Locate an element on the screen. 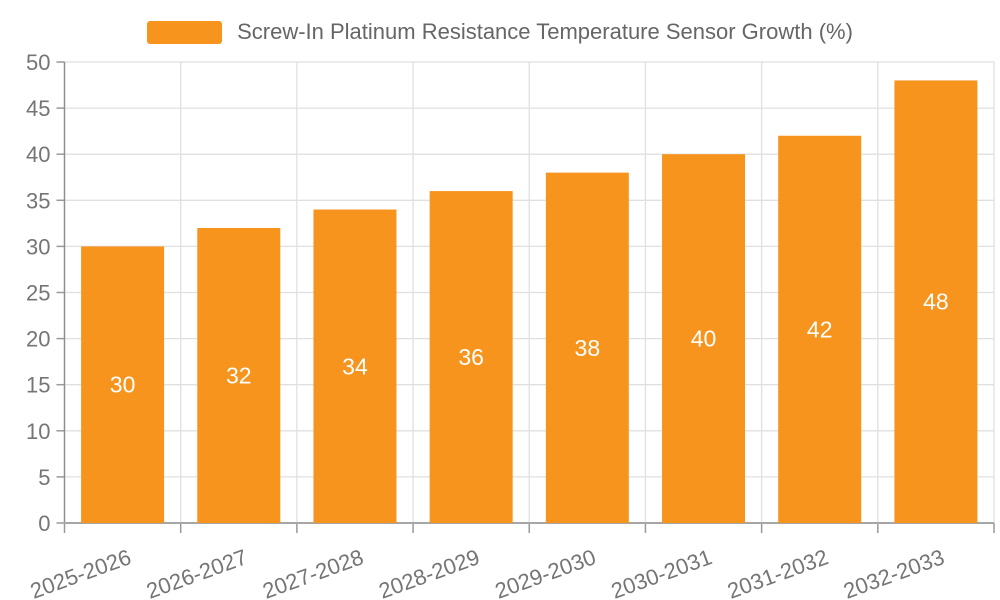 This screenshot has height=600, width=1000. y-tick-label: 40 is located at coordinates (38, 154).